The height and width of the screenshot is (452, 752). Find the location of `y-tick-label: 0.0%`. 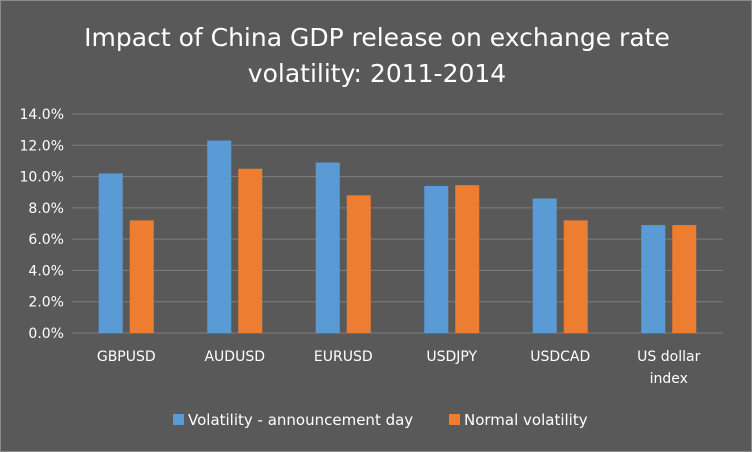

y-tick-label: 0.0% is located at coordinates (46, 334).